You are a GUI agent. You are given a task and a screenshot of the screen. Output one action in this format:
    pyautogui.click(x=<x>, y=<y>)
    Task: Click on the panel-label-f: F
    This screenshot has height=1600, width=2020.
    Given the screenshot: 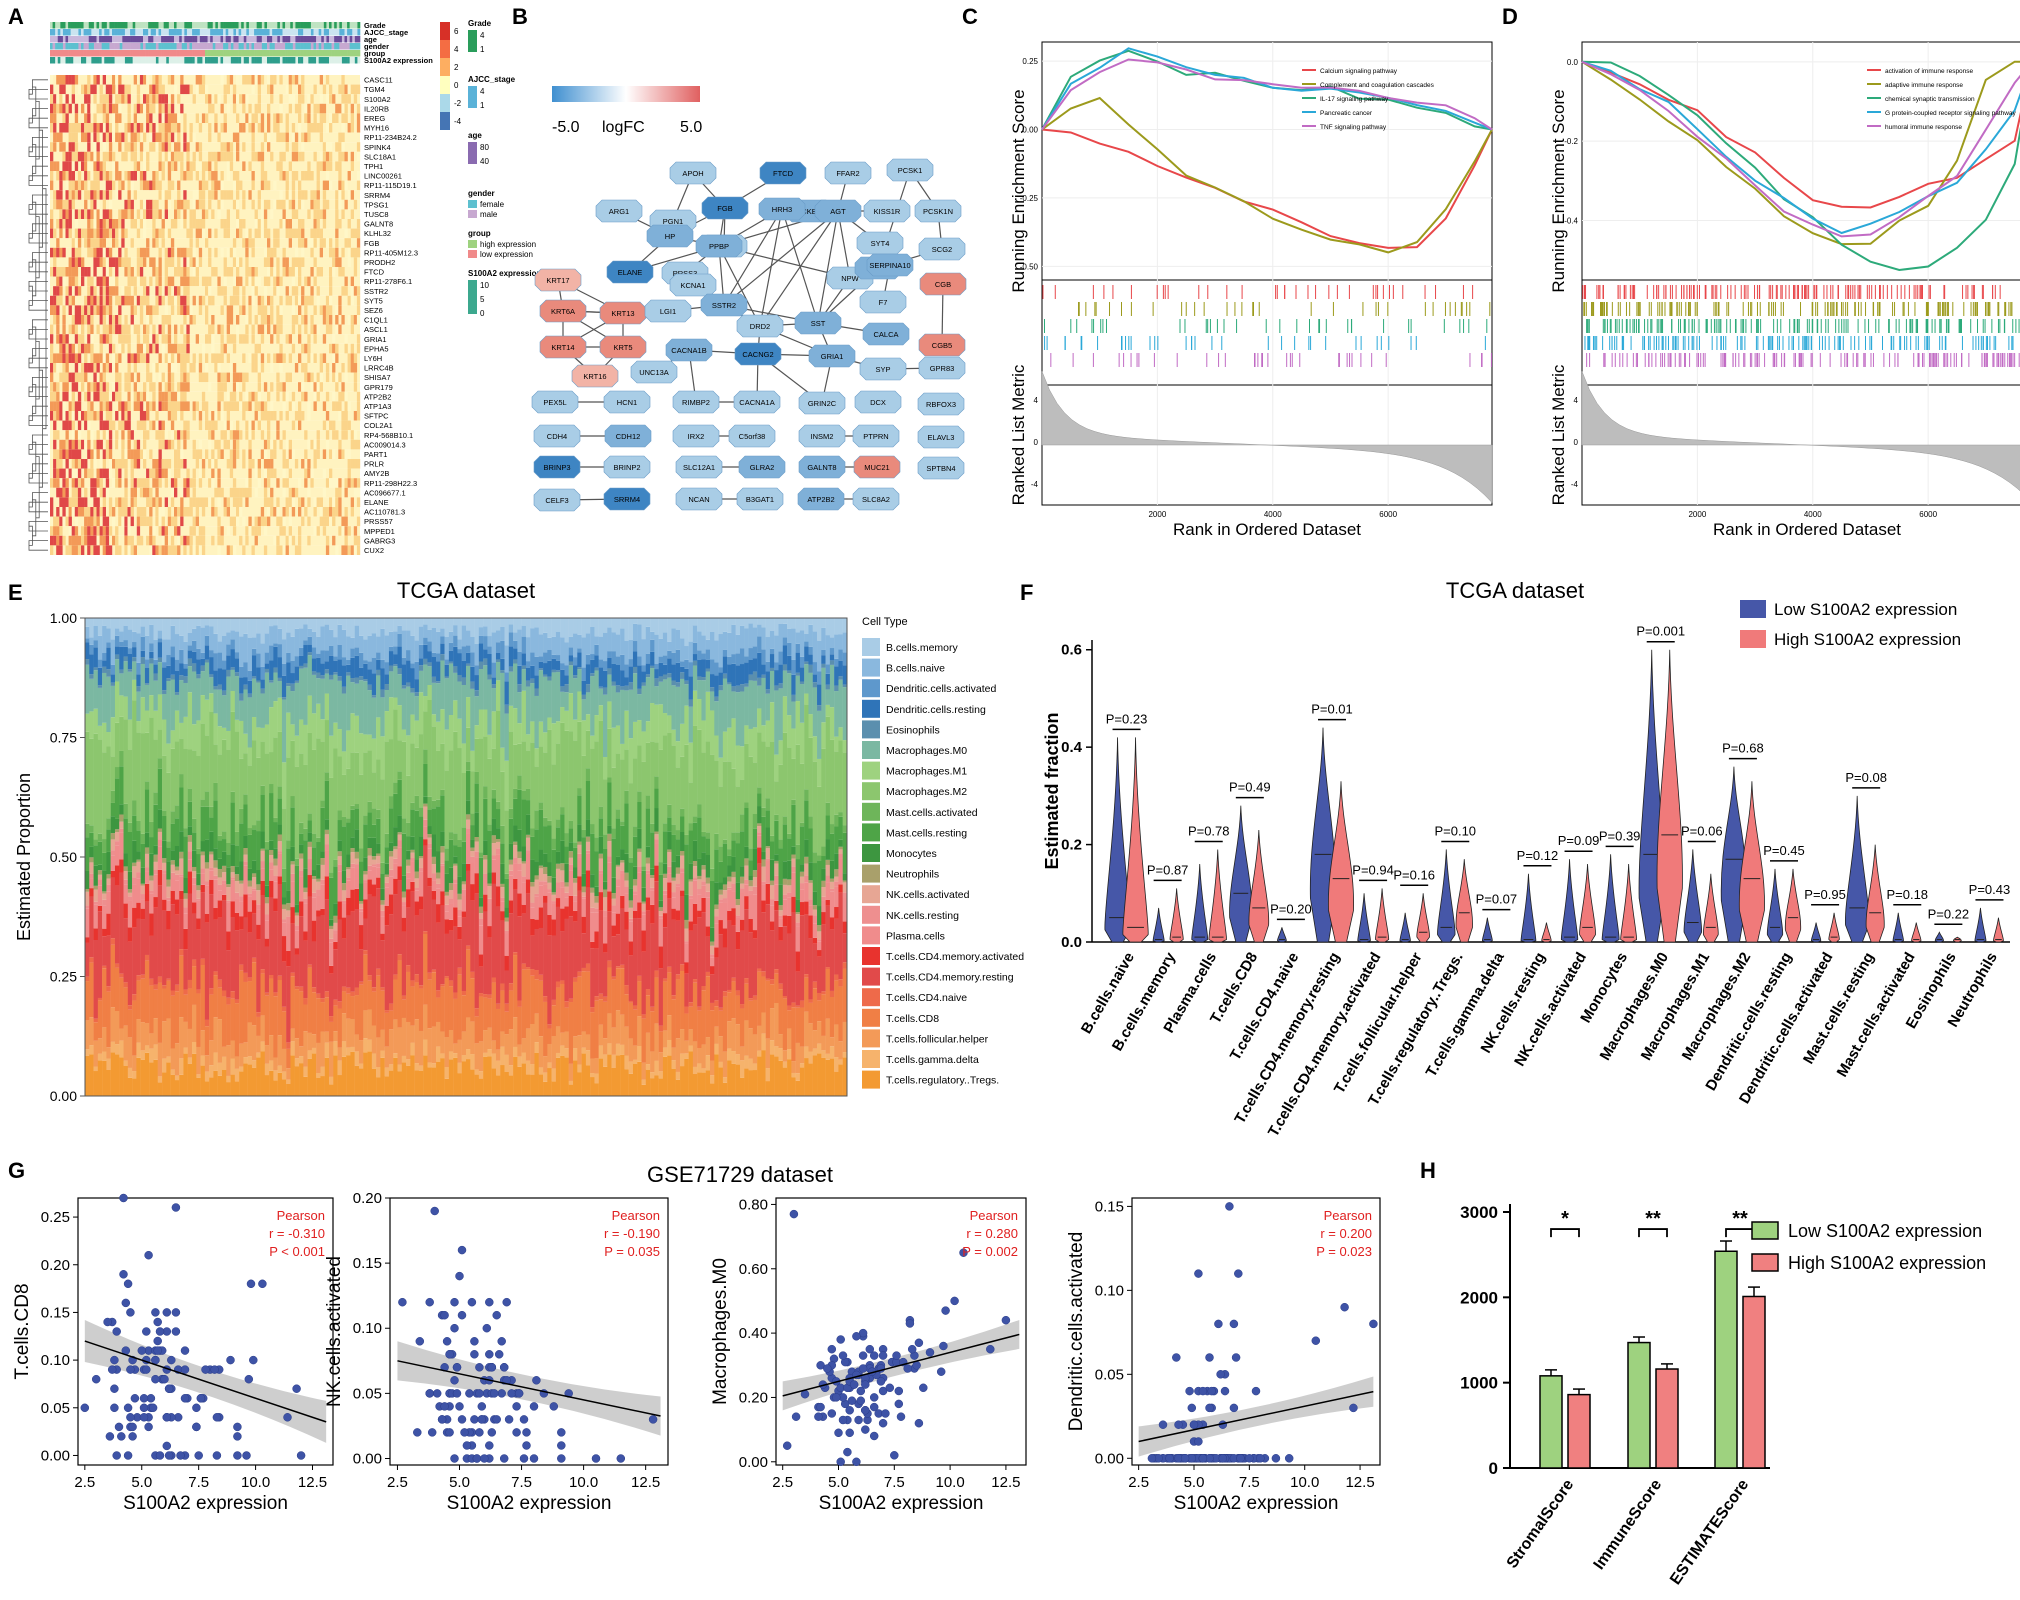 What is the action you would take?
    pyautogui.click(x=1026, y=592)
    